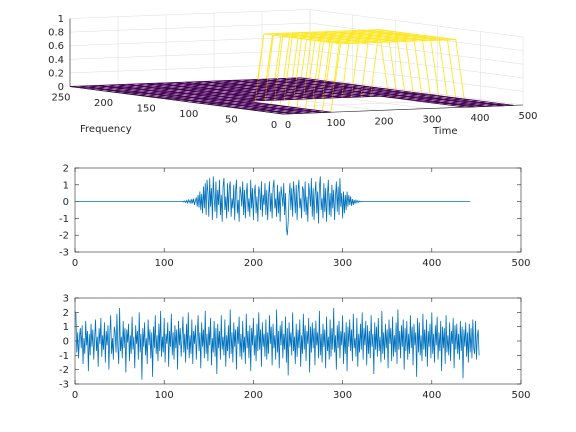 Image resolution: width=576 pixels, height=432 pixels. Describe the element at coordinates (277, 344) in the screenshot. I see `noise-signal-line` at that location.